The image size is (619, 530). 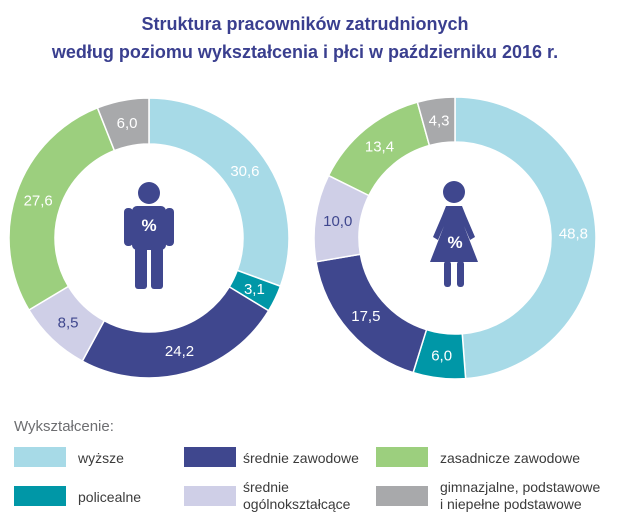 I want to click on legend-swatch-gimnazjalne, so click(x=402, y=496).